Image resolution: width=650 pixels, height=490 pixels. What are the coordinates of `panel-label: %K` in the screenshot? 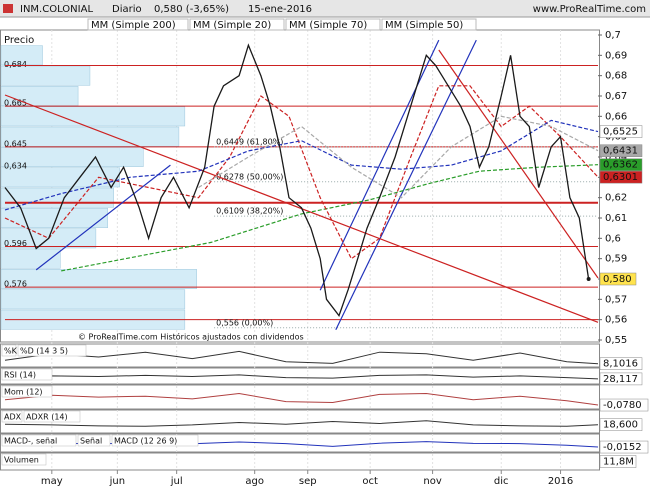 It's located at (11, 351).